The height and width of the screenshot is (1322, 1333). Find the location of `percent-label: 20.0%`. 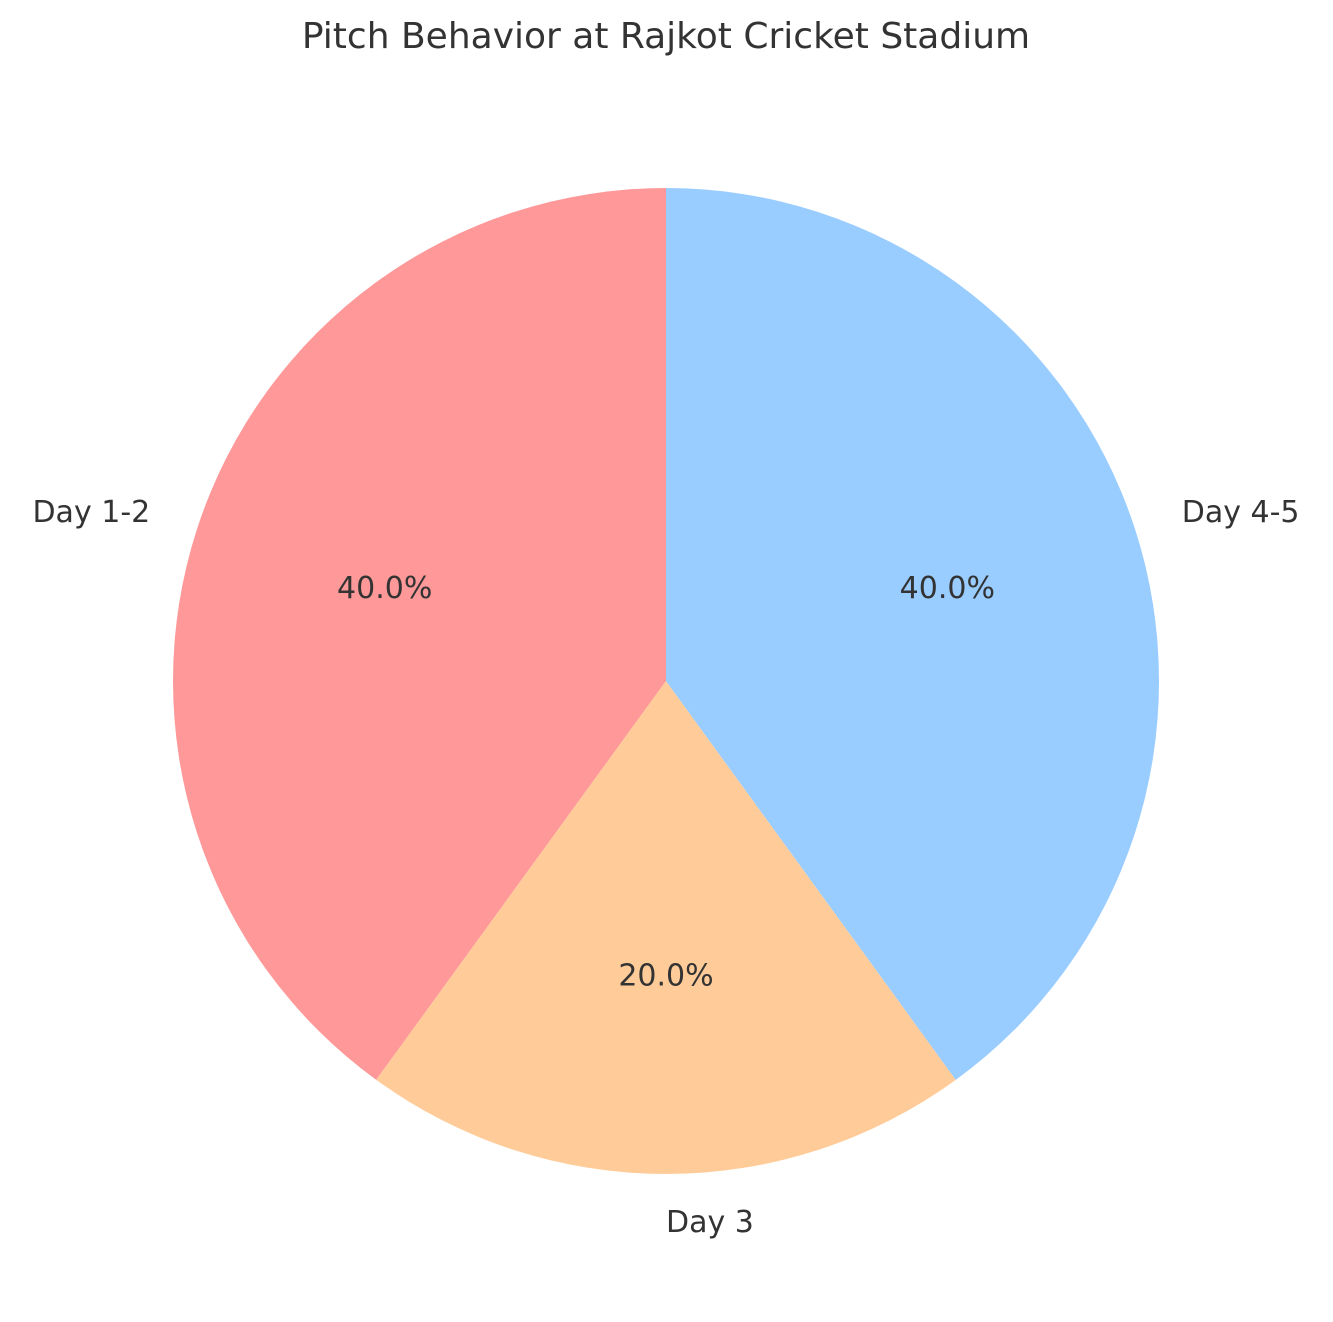

percent-label: 20.0% is located at coordinates (665, 975).